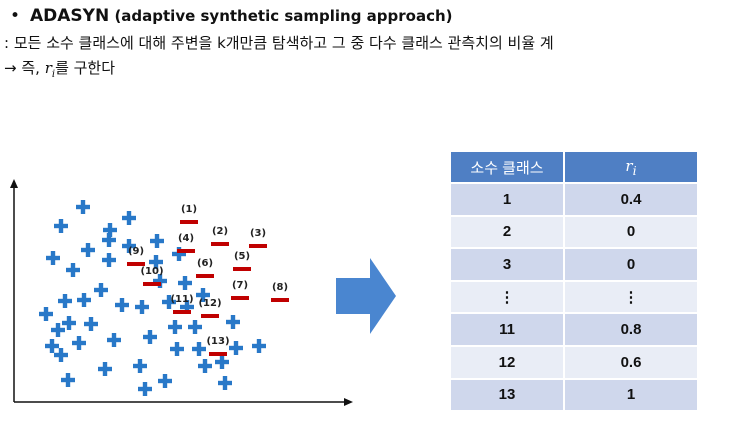 The height and width of the screenshot is (433, 733). I want to click on heading-subtitle: (adaptive synthetic sampling approach), so click(281, 16).